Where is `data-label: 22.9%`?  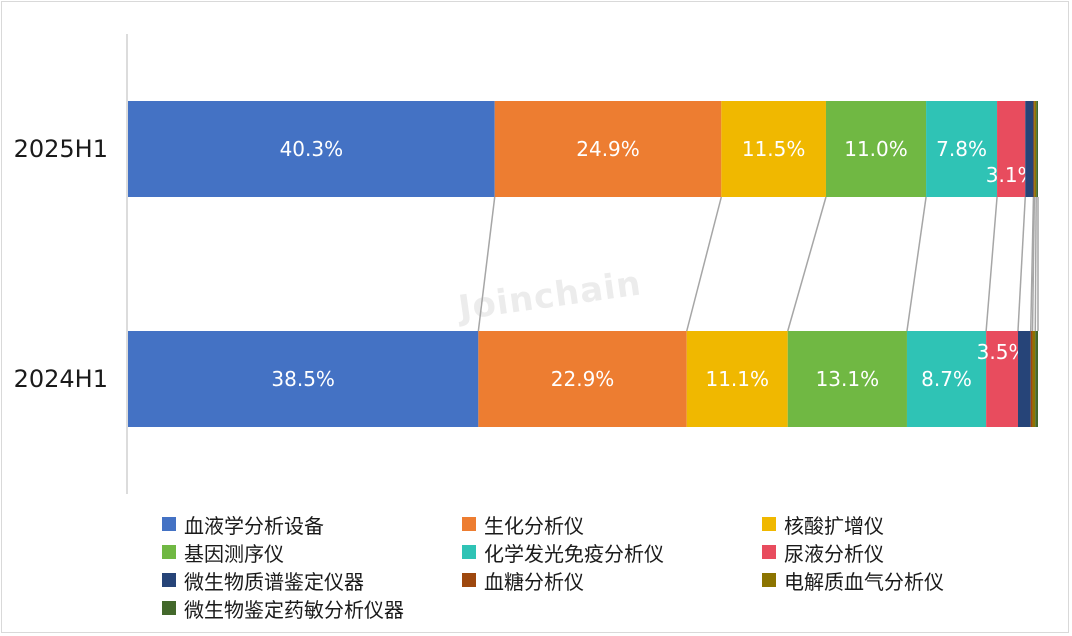 data-label: 22.9% is located at coordinates (583, 379).